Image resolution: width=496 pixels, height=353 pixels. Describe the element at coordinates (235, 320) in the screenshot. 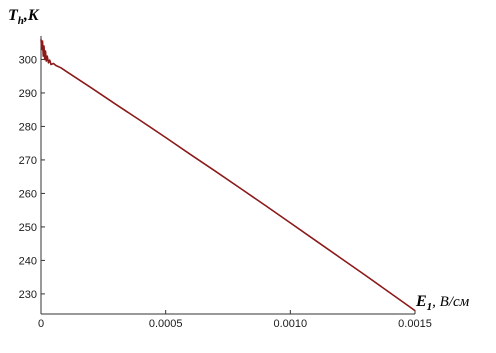

I see `x-ticks: 0 0.0005 0.0010 0.0015` at that location.